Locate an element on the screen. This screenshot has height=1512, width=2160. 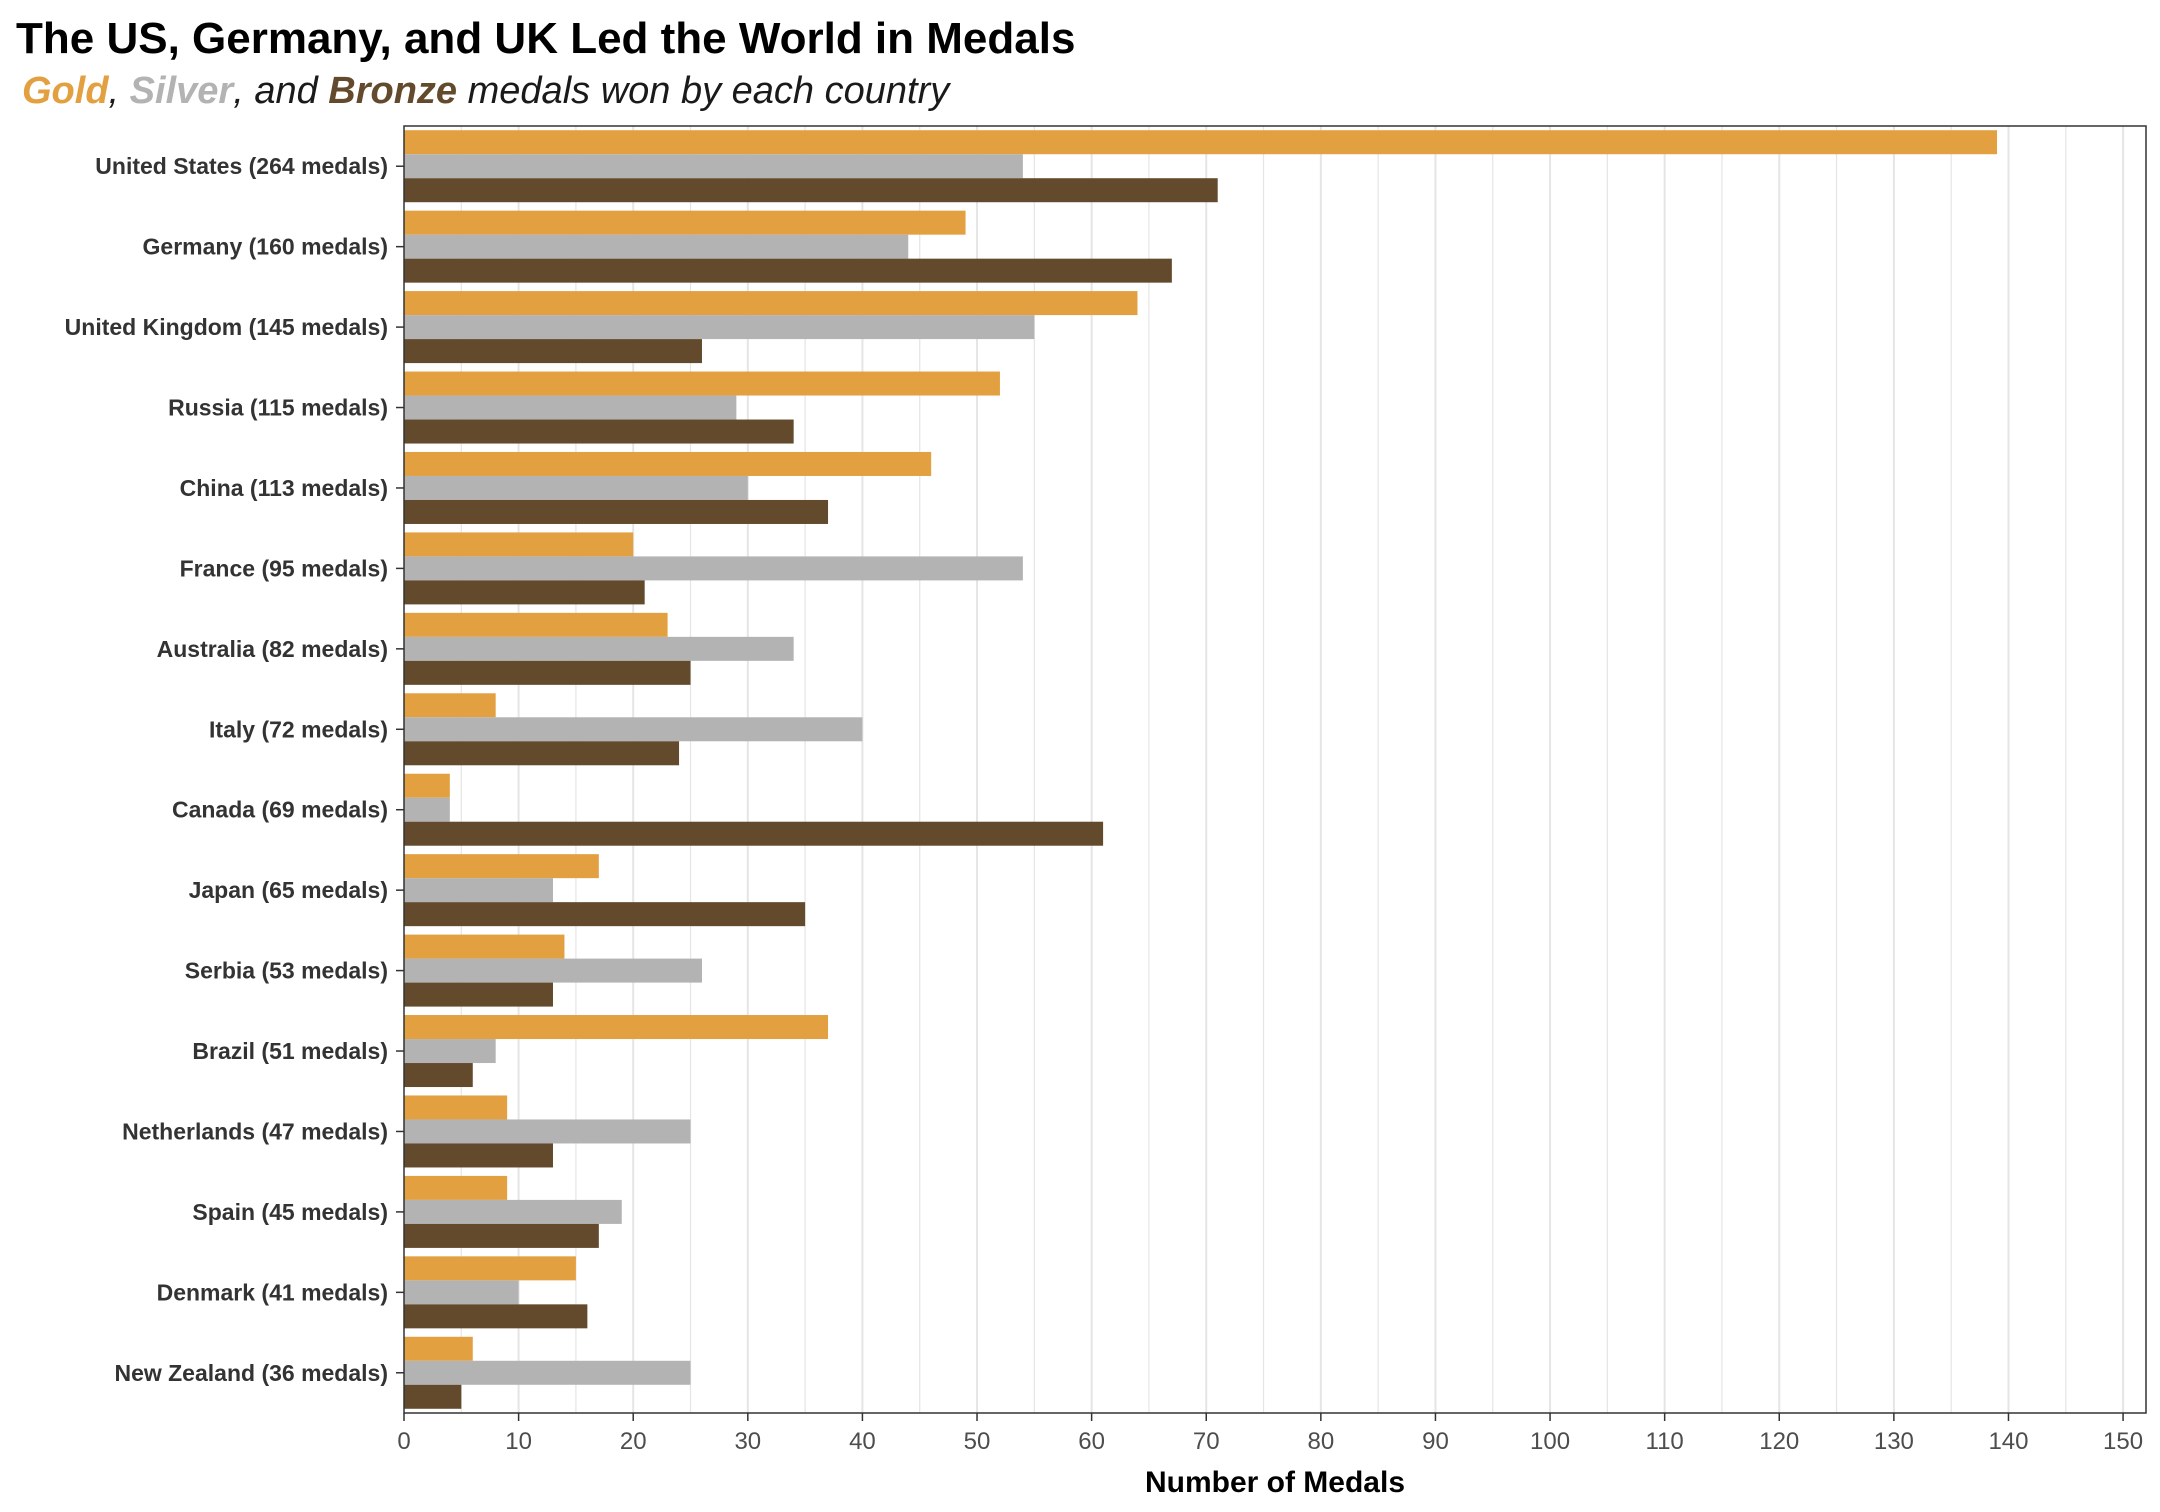
x-tick-label: 10 is located at coordinates (518, 1441).